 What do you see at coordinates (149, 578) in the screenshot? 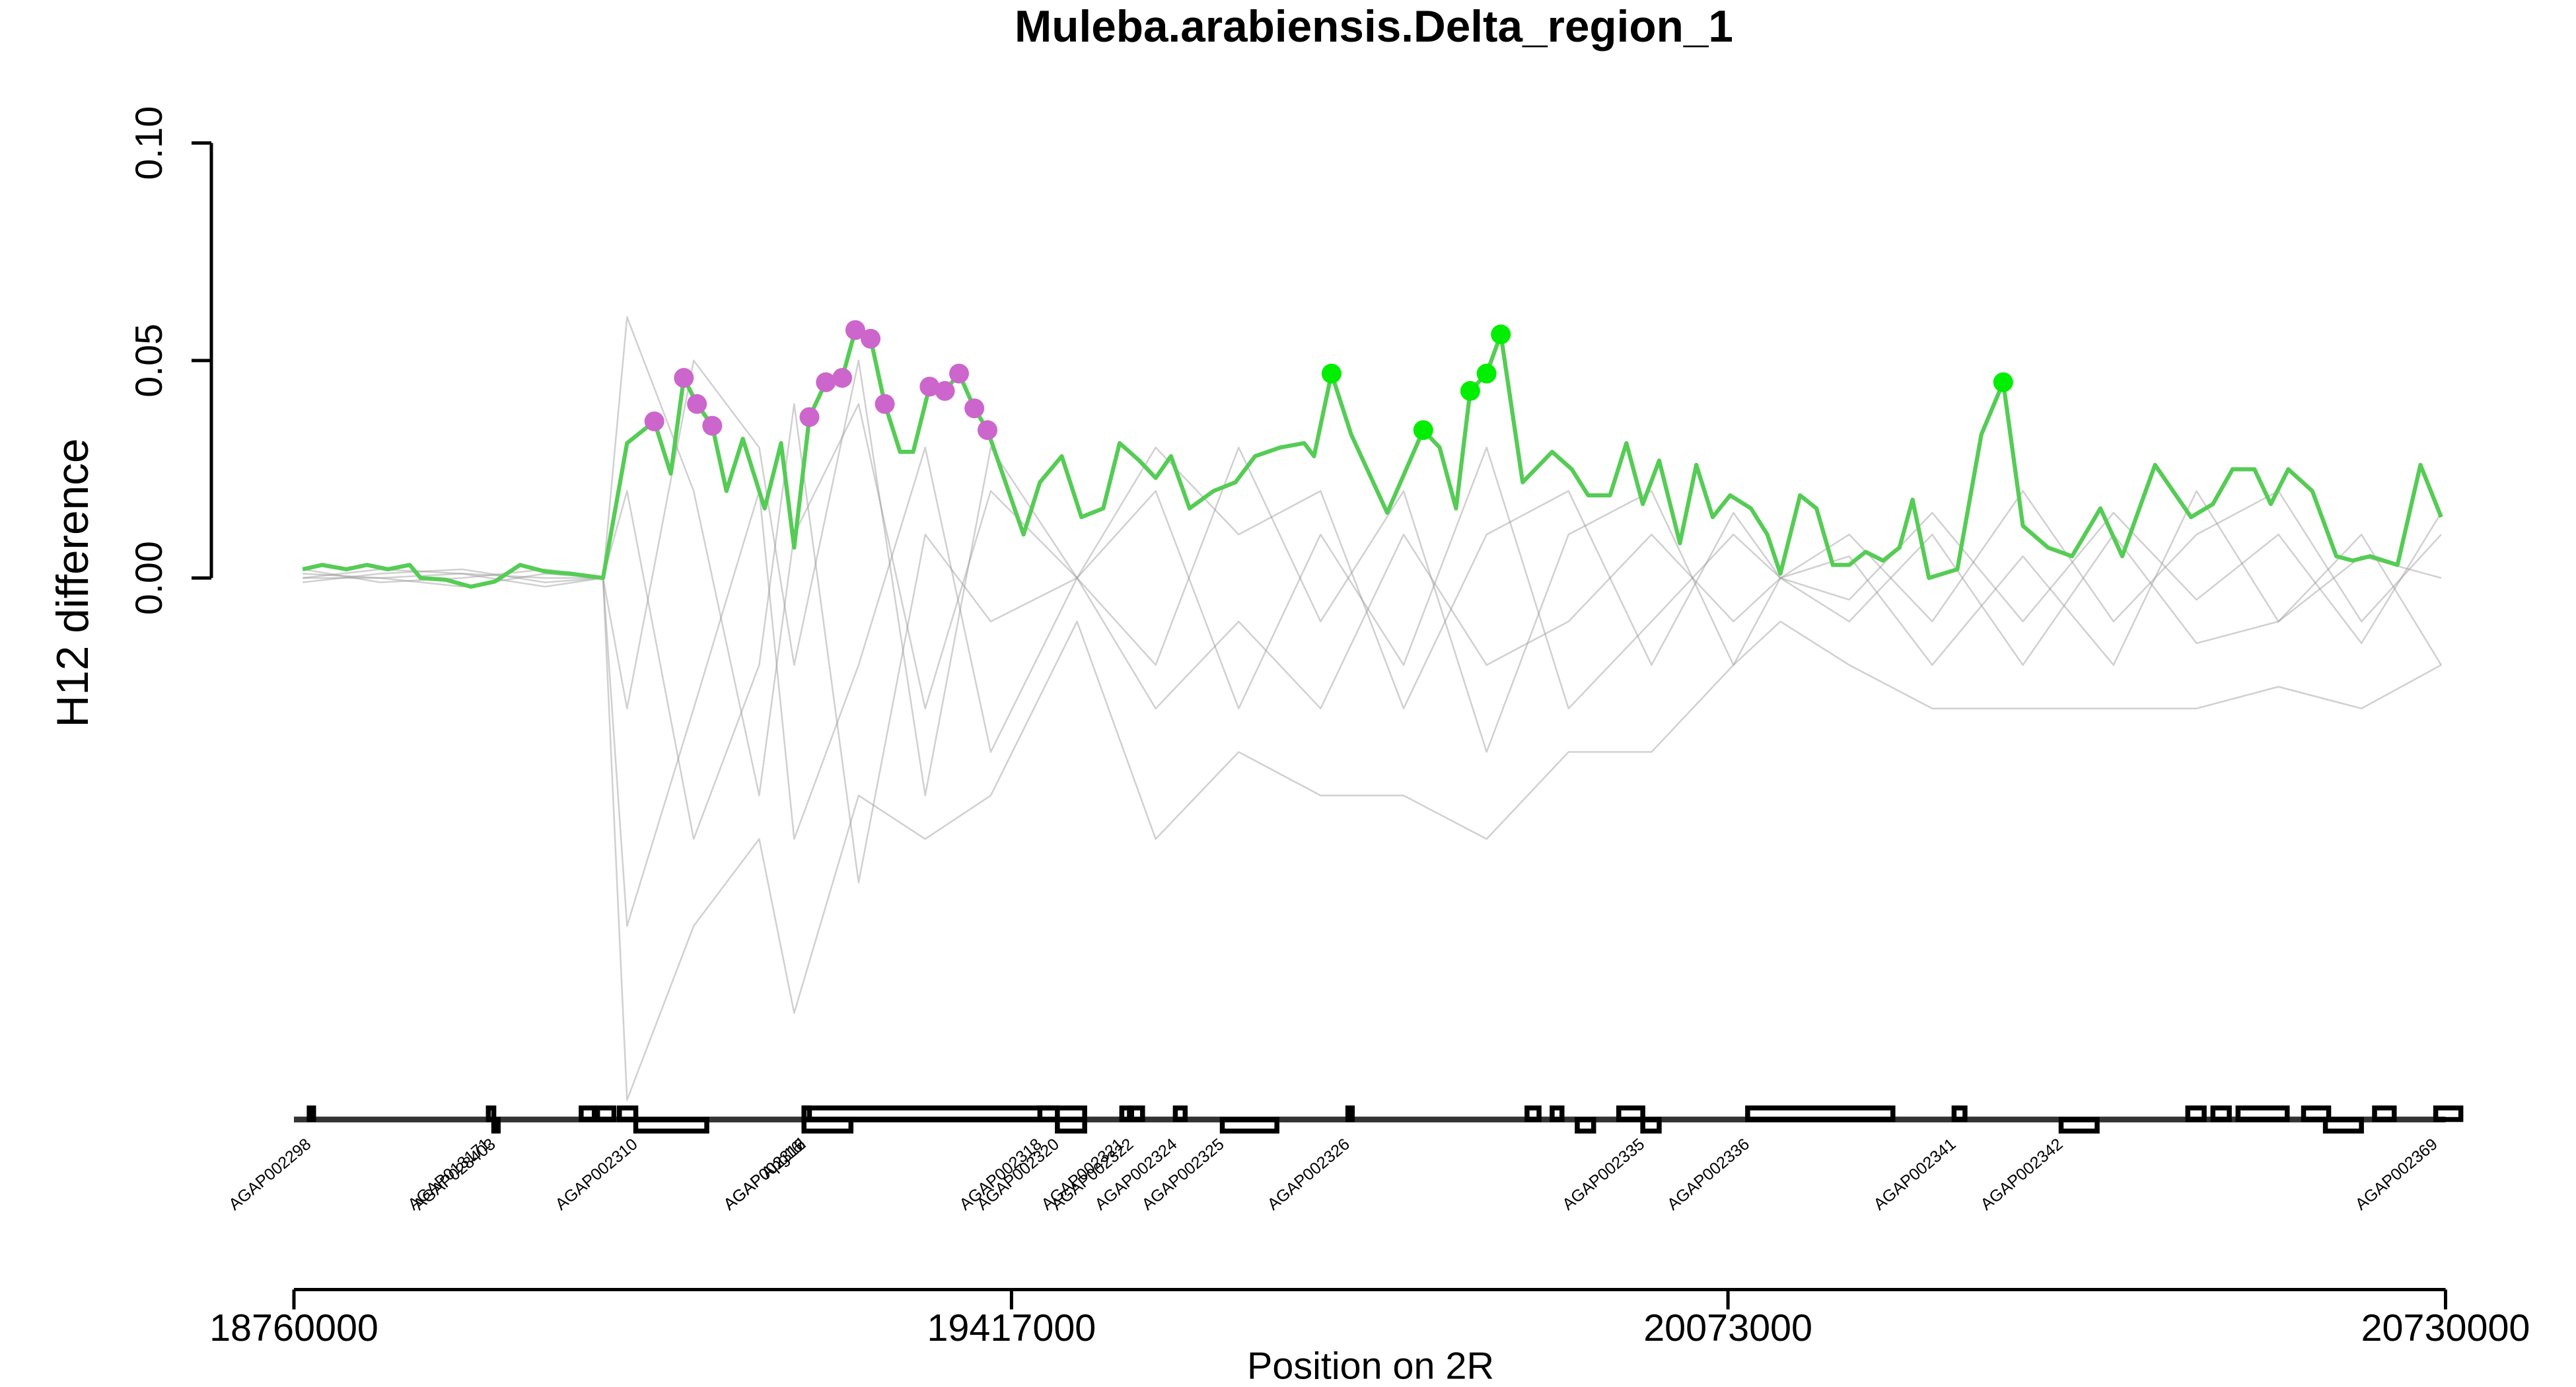
I see `y-tick-label: 0.00` at bounding box center [149, 578].